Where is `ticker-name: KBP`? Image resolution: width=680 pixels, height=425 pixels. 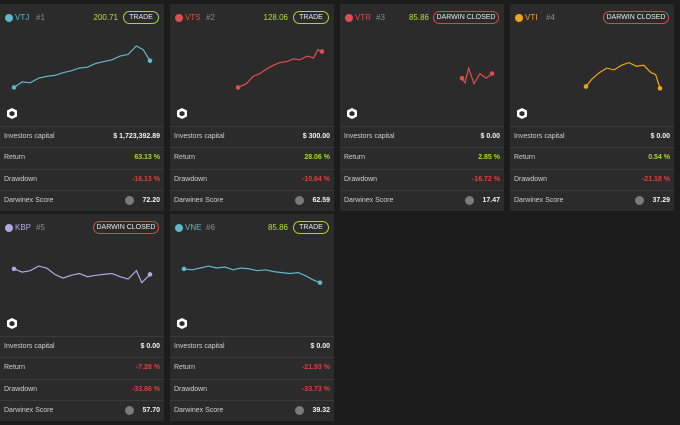 ticker-name: KBP is located at coordinates (23, 227).